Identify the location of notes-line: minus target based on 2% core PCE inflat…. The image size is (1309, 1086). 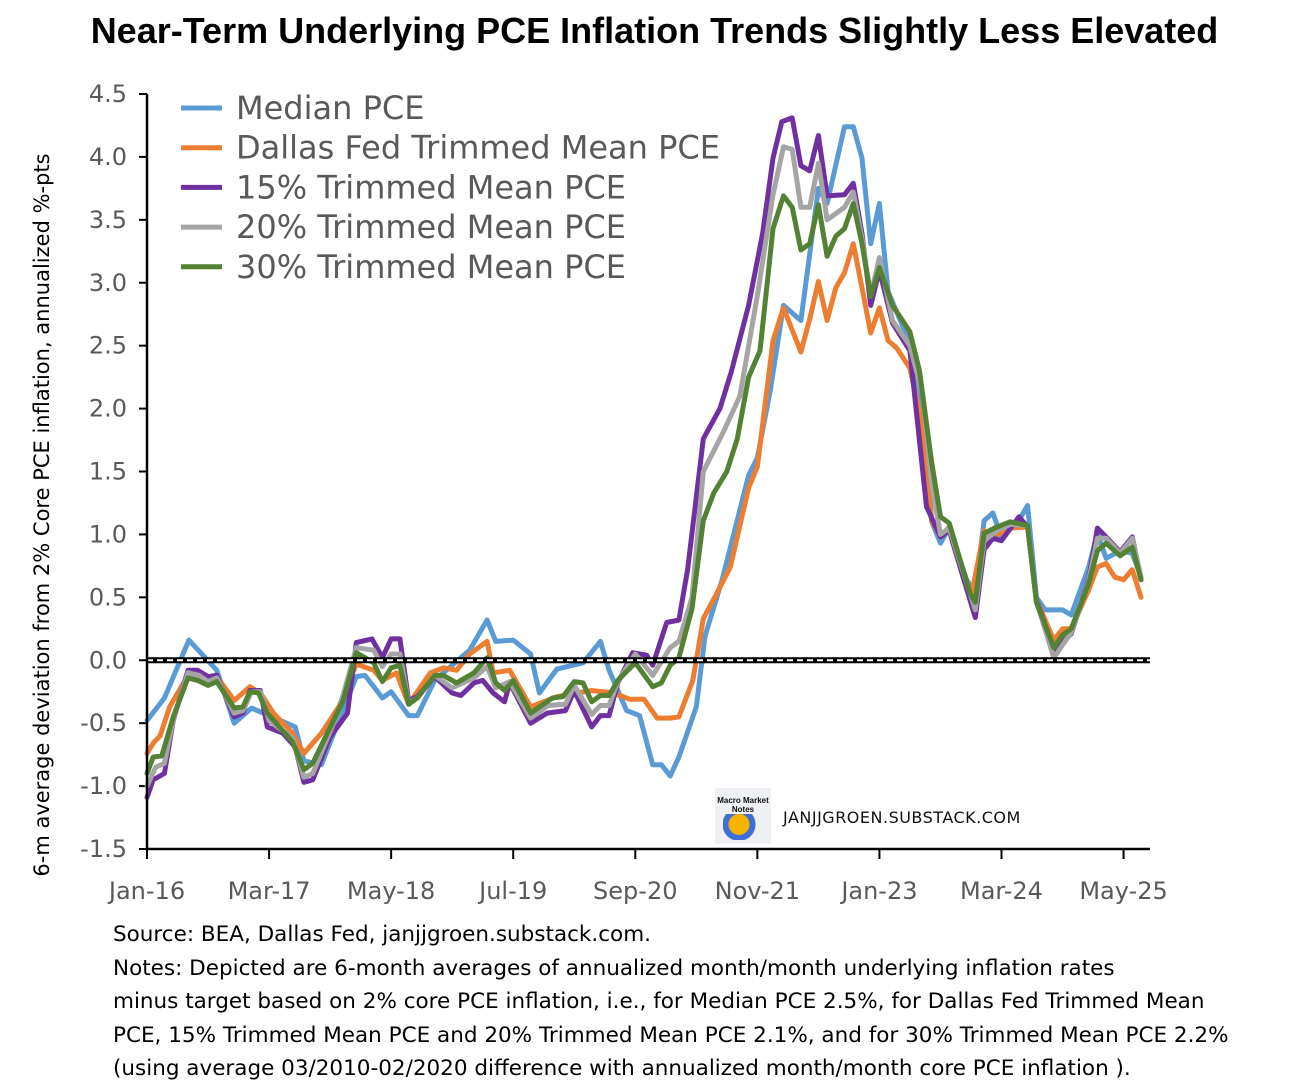
(659, 1001).